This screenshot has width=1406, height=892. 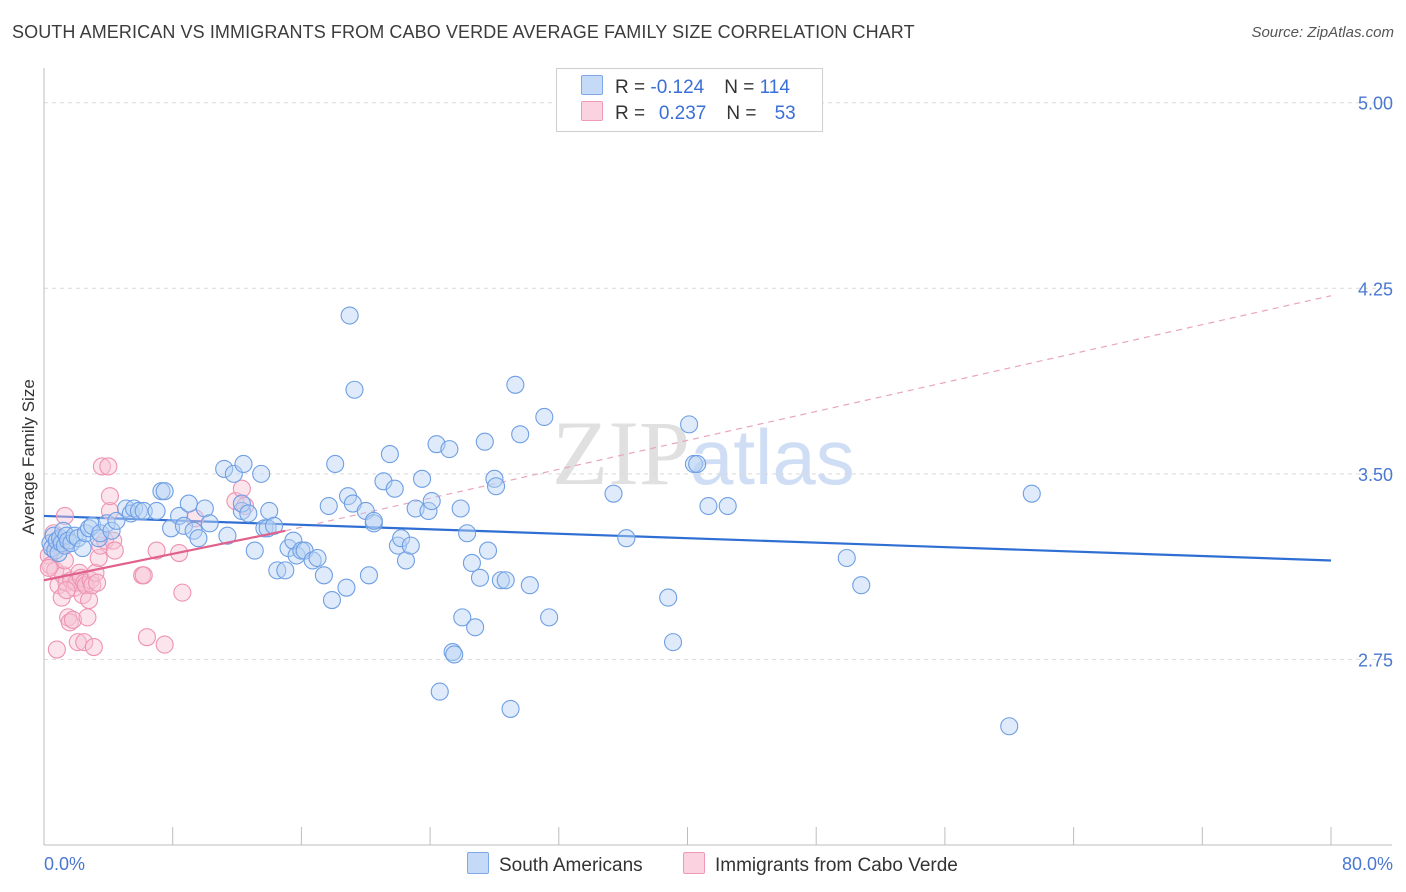 I want to click on stats-n-label: N =, so click(x=742, y=87).